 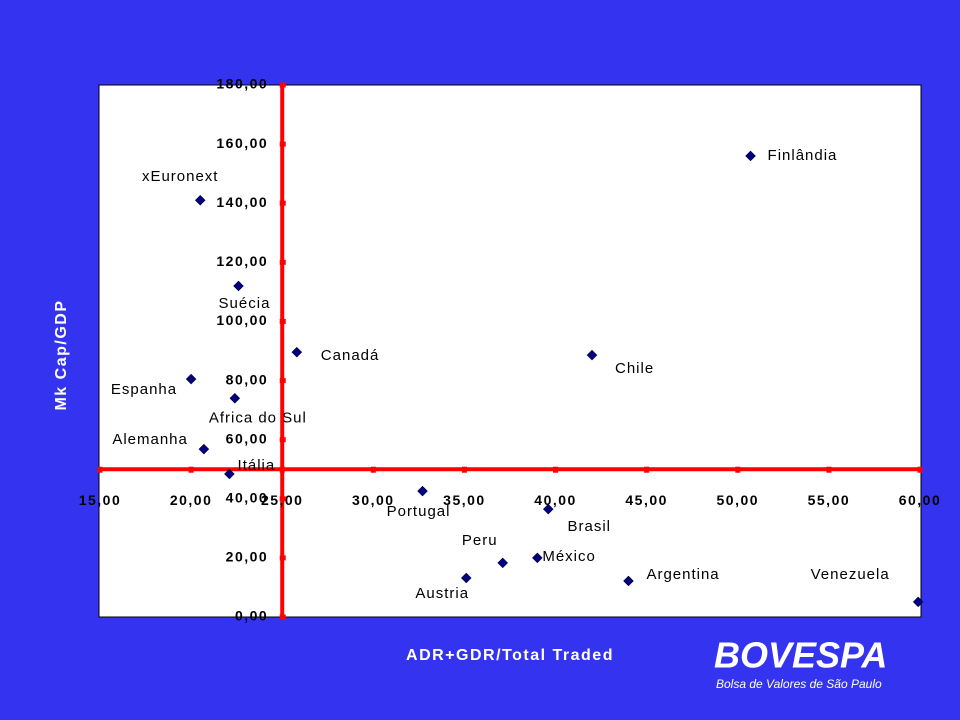 I want to click on y-tick-label: 0,00, so click(x=251, y=616).